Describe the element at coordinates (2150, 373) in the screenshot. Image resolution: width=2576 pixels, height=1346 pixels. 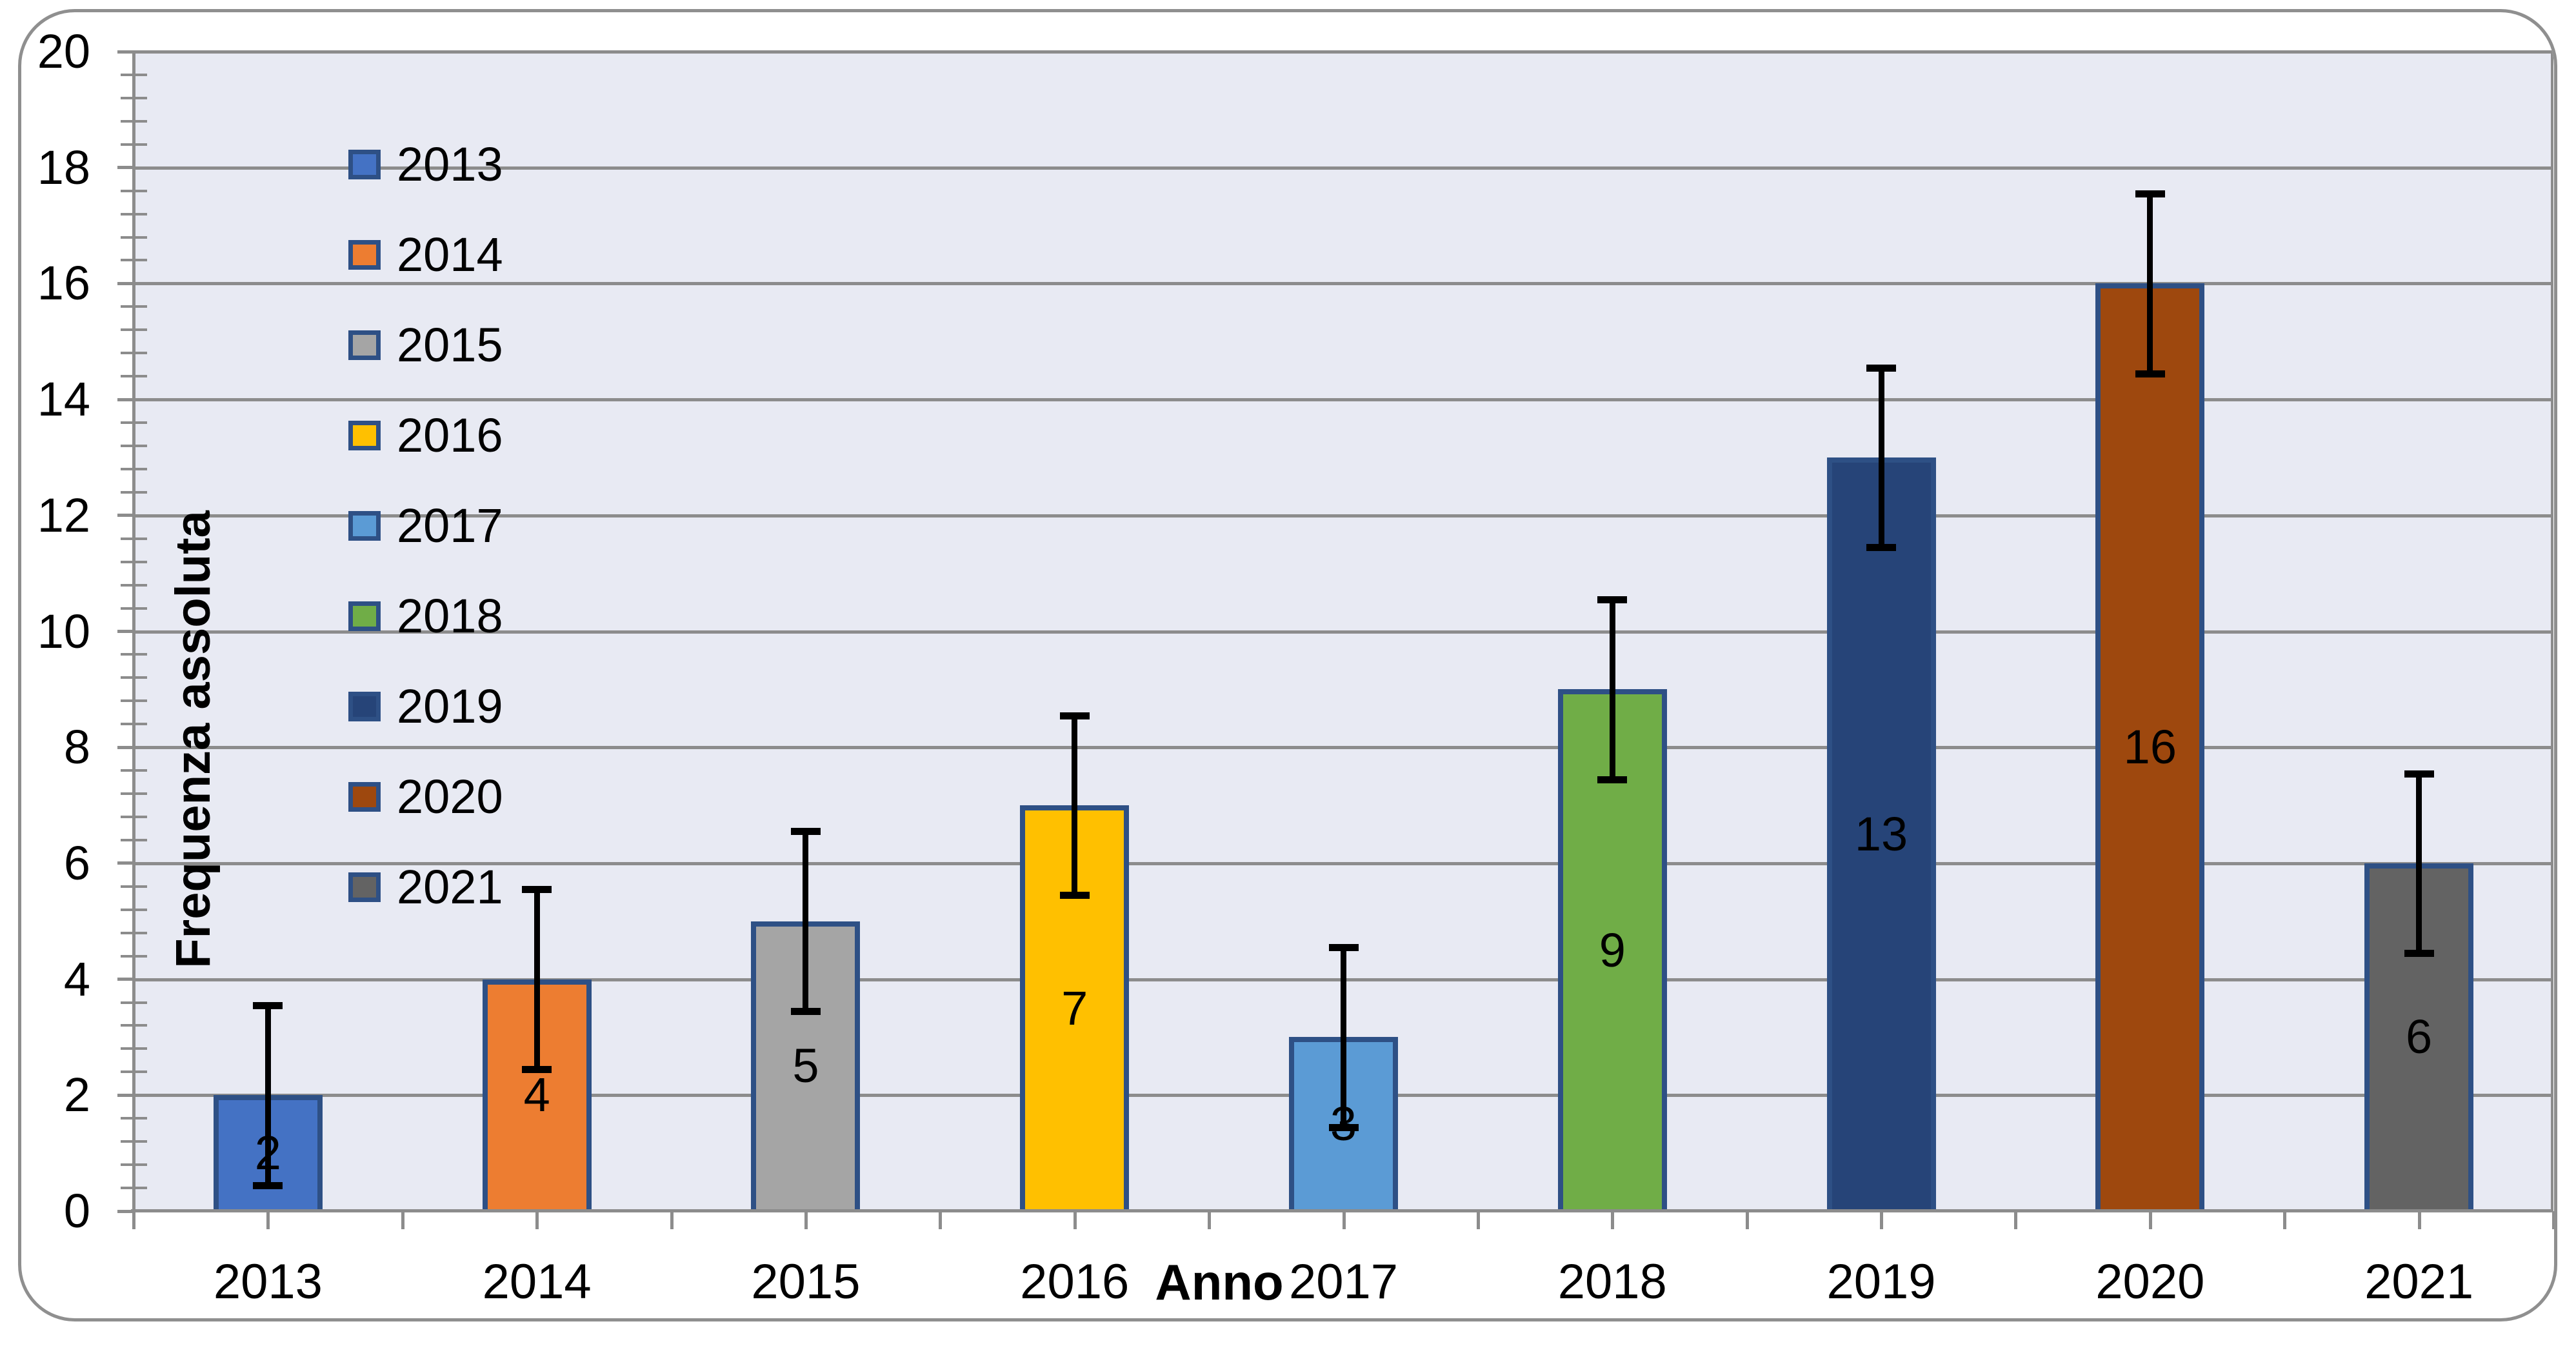
I see `error-bar-cap-bottom-2020` at that location.